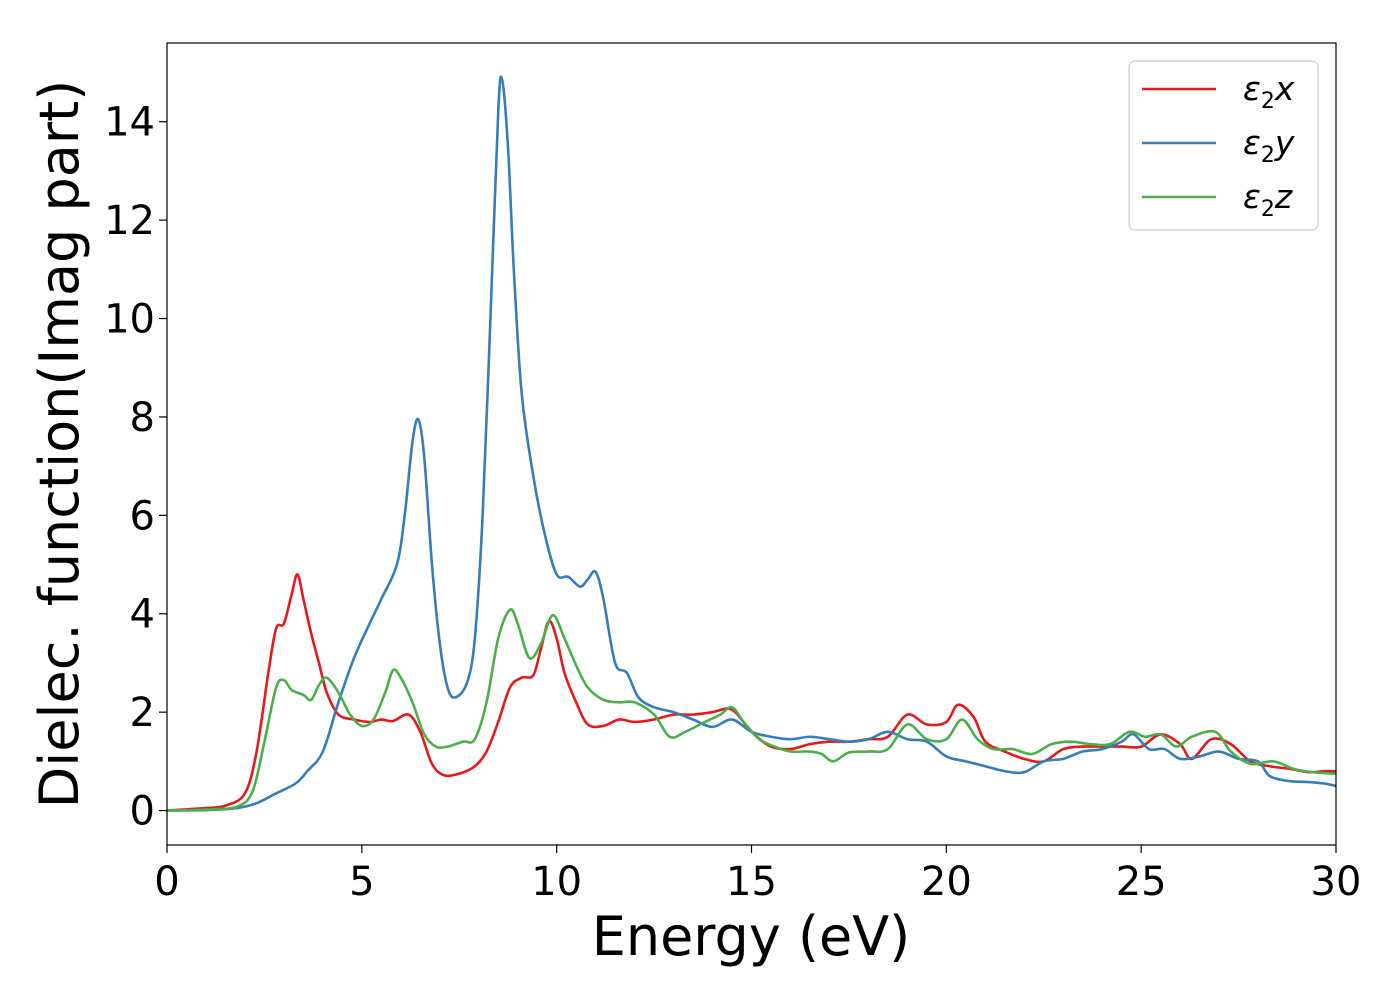 This screenshot has height=1000, width=1400. Describe the element at coordinates (129, 320) in the screenshot. I see `y-tick-label: 10` at that location.